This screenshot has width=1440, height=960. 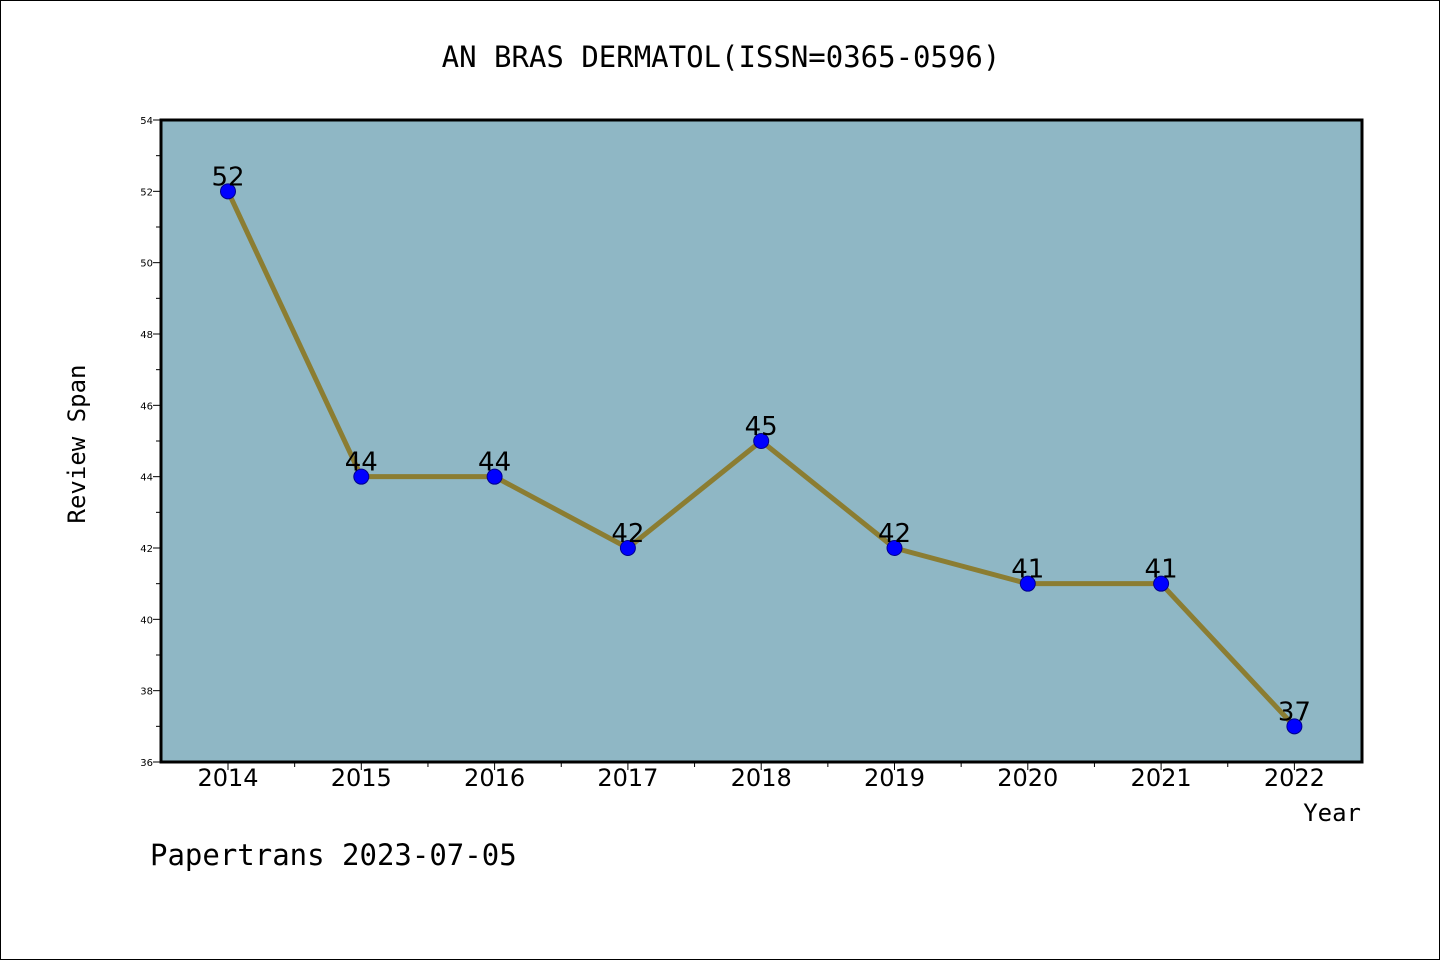 What do you see at coordinates (146, 478) in the screenshot?
I see `y-tick-label: 44` at bounding box center [146, 478].